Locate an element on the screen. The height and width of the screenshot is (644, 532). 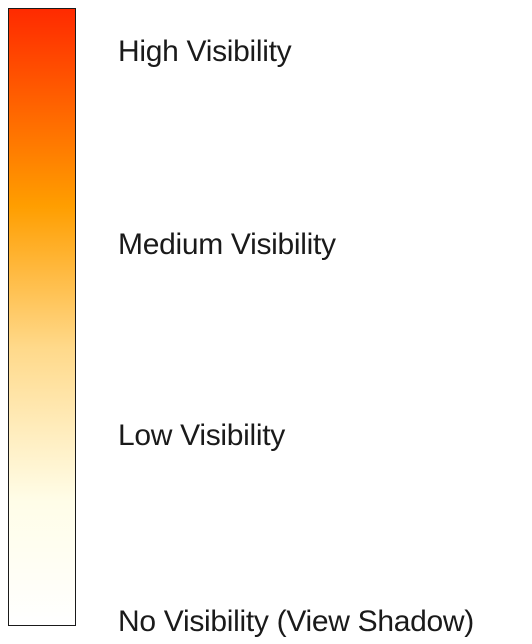
legend-label-high: High Visibility is located at coordinates (205, 51).